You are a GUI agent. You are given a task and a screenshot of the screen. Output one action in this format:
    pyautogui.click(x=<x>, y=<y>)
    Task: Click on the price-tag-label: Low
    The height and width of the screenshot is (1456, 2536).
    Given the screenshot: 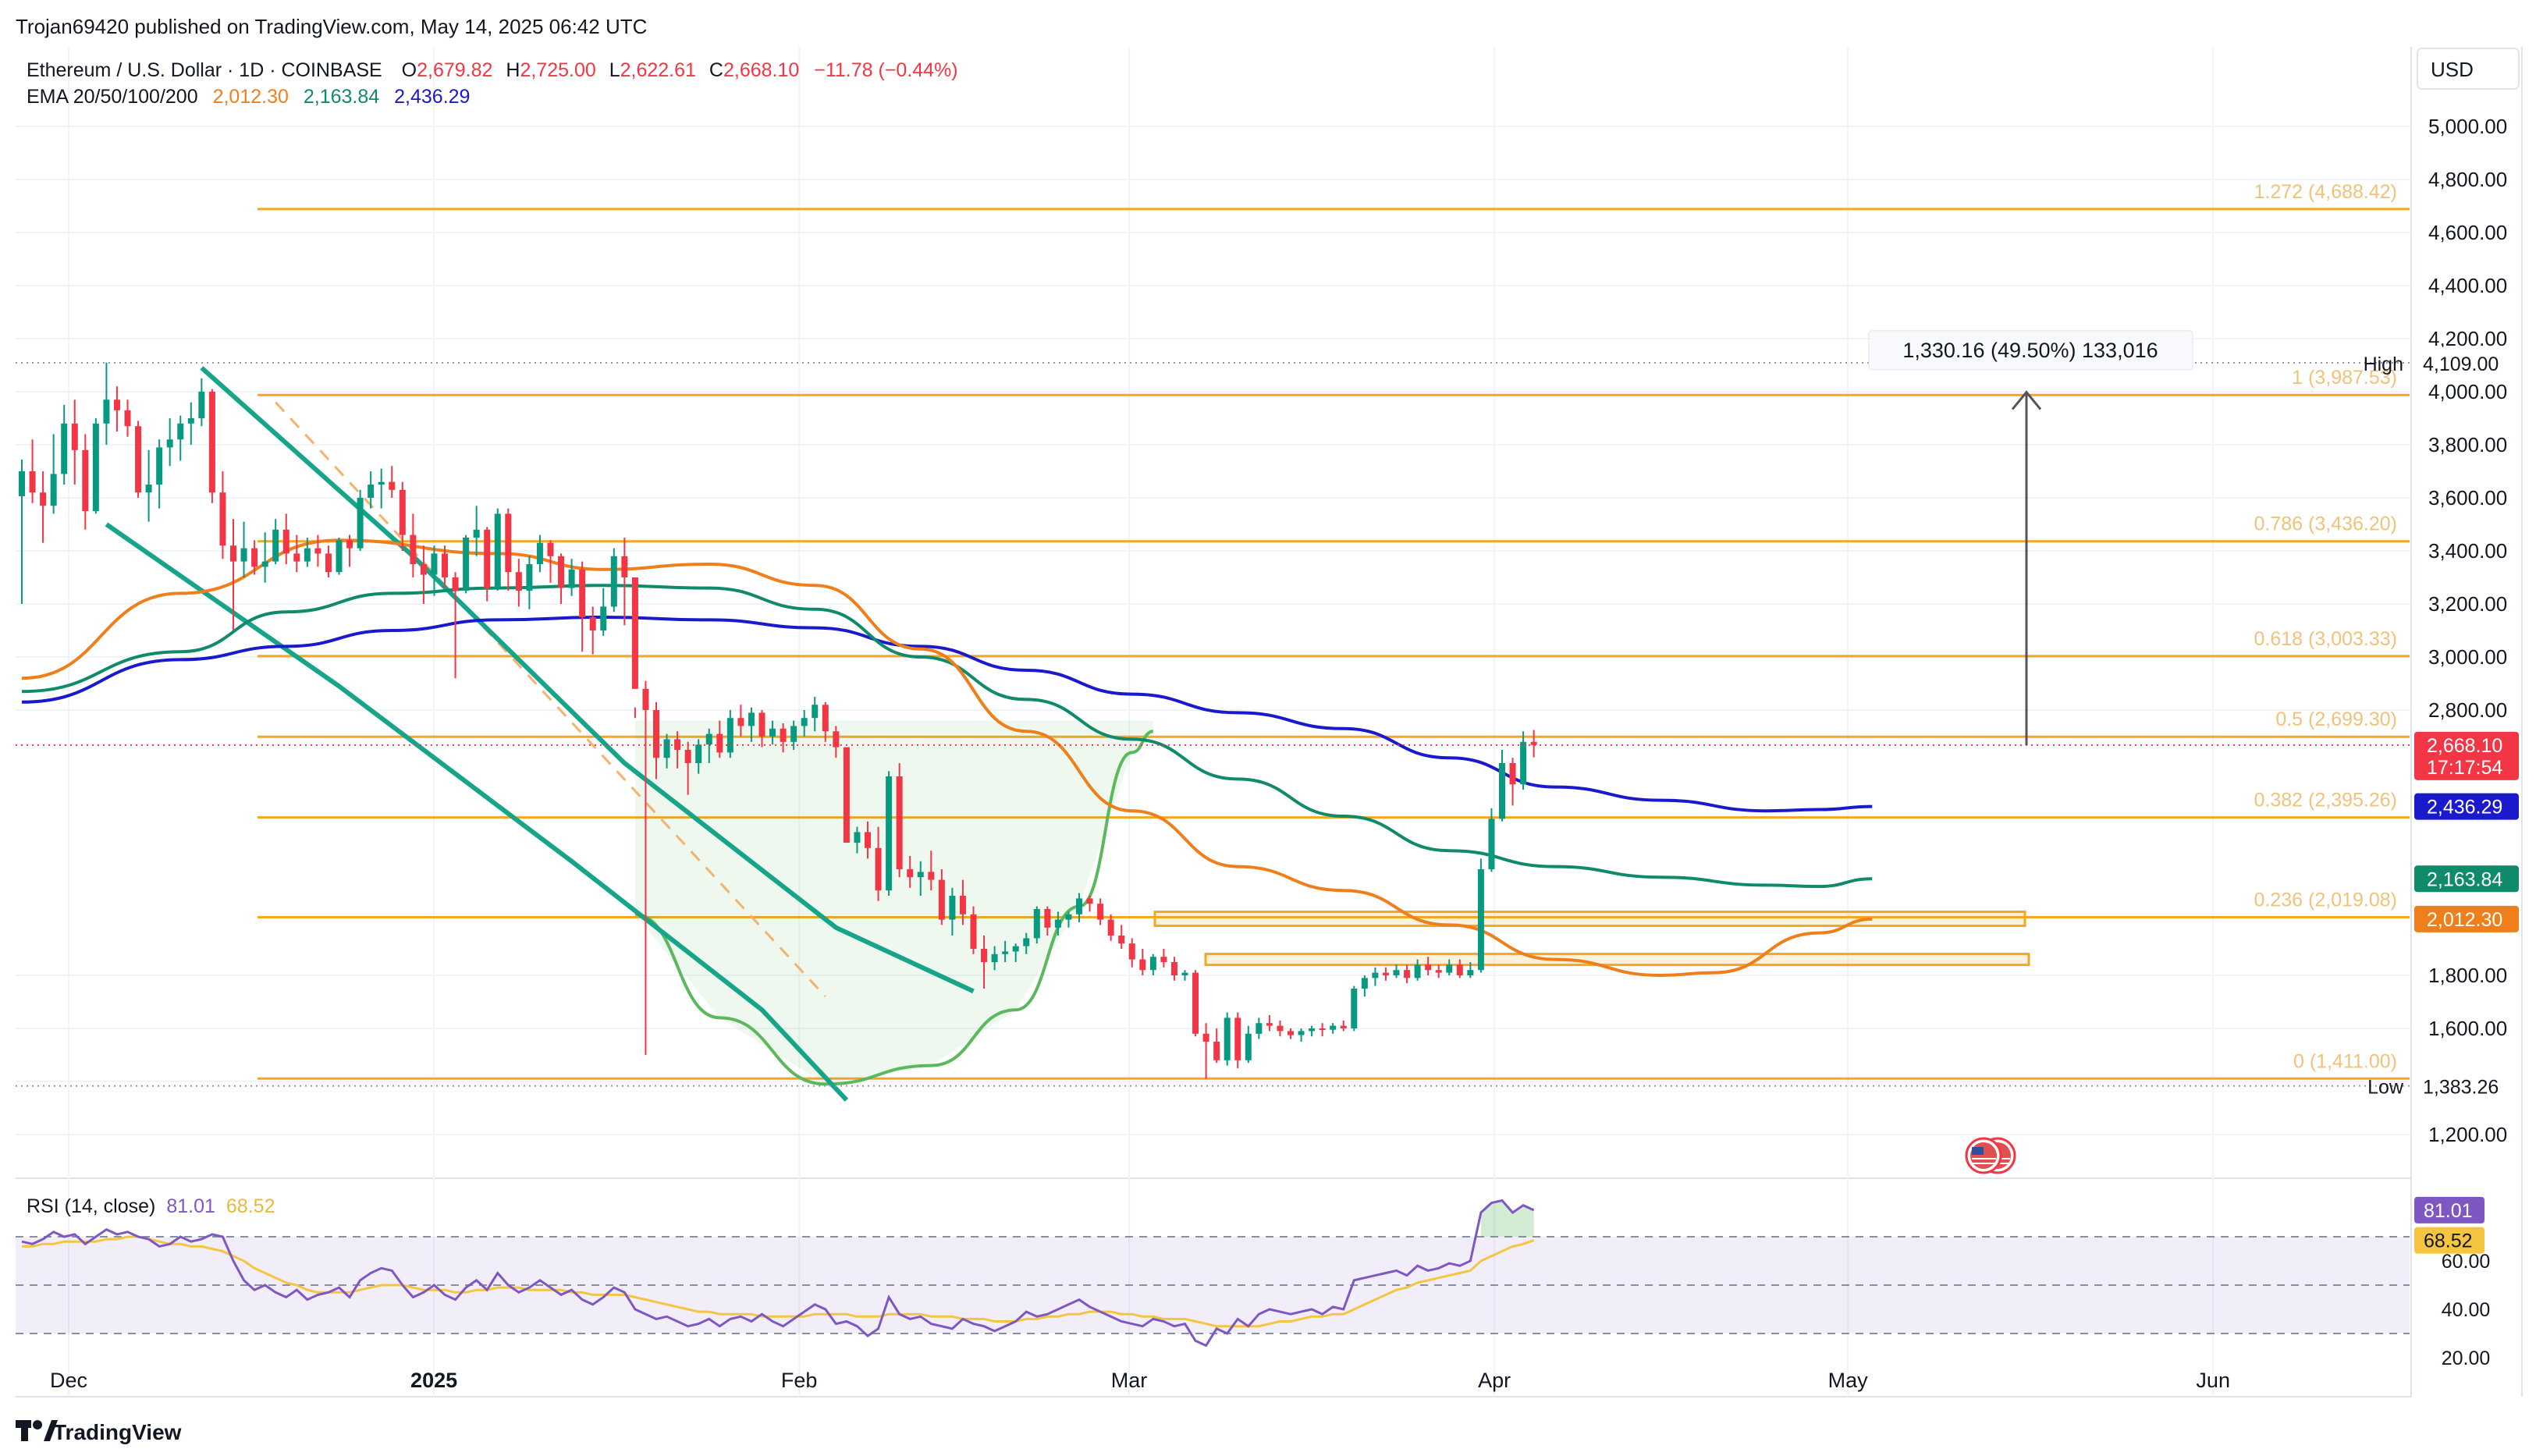 What is the action you would take?
    pyautogui.click(x=2385, y=1088)
    